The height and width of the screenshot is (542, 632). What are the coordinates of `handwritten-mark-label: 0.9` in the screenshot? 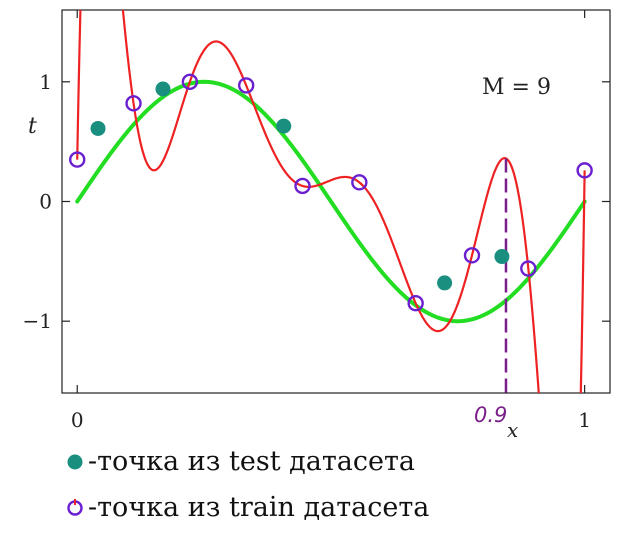 It's located at (490, 415).